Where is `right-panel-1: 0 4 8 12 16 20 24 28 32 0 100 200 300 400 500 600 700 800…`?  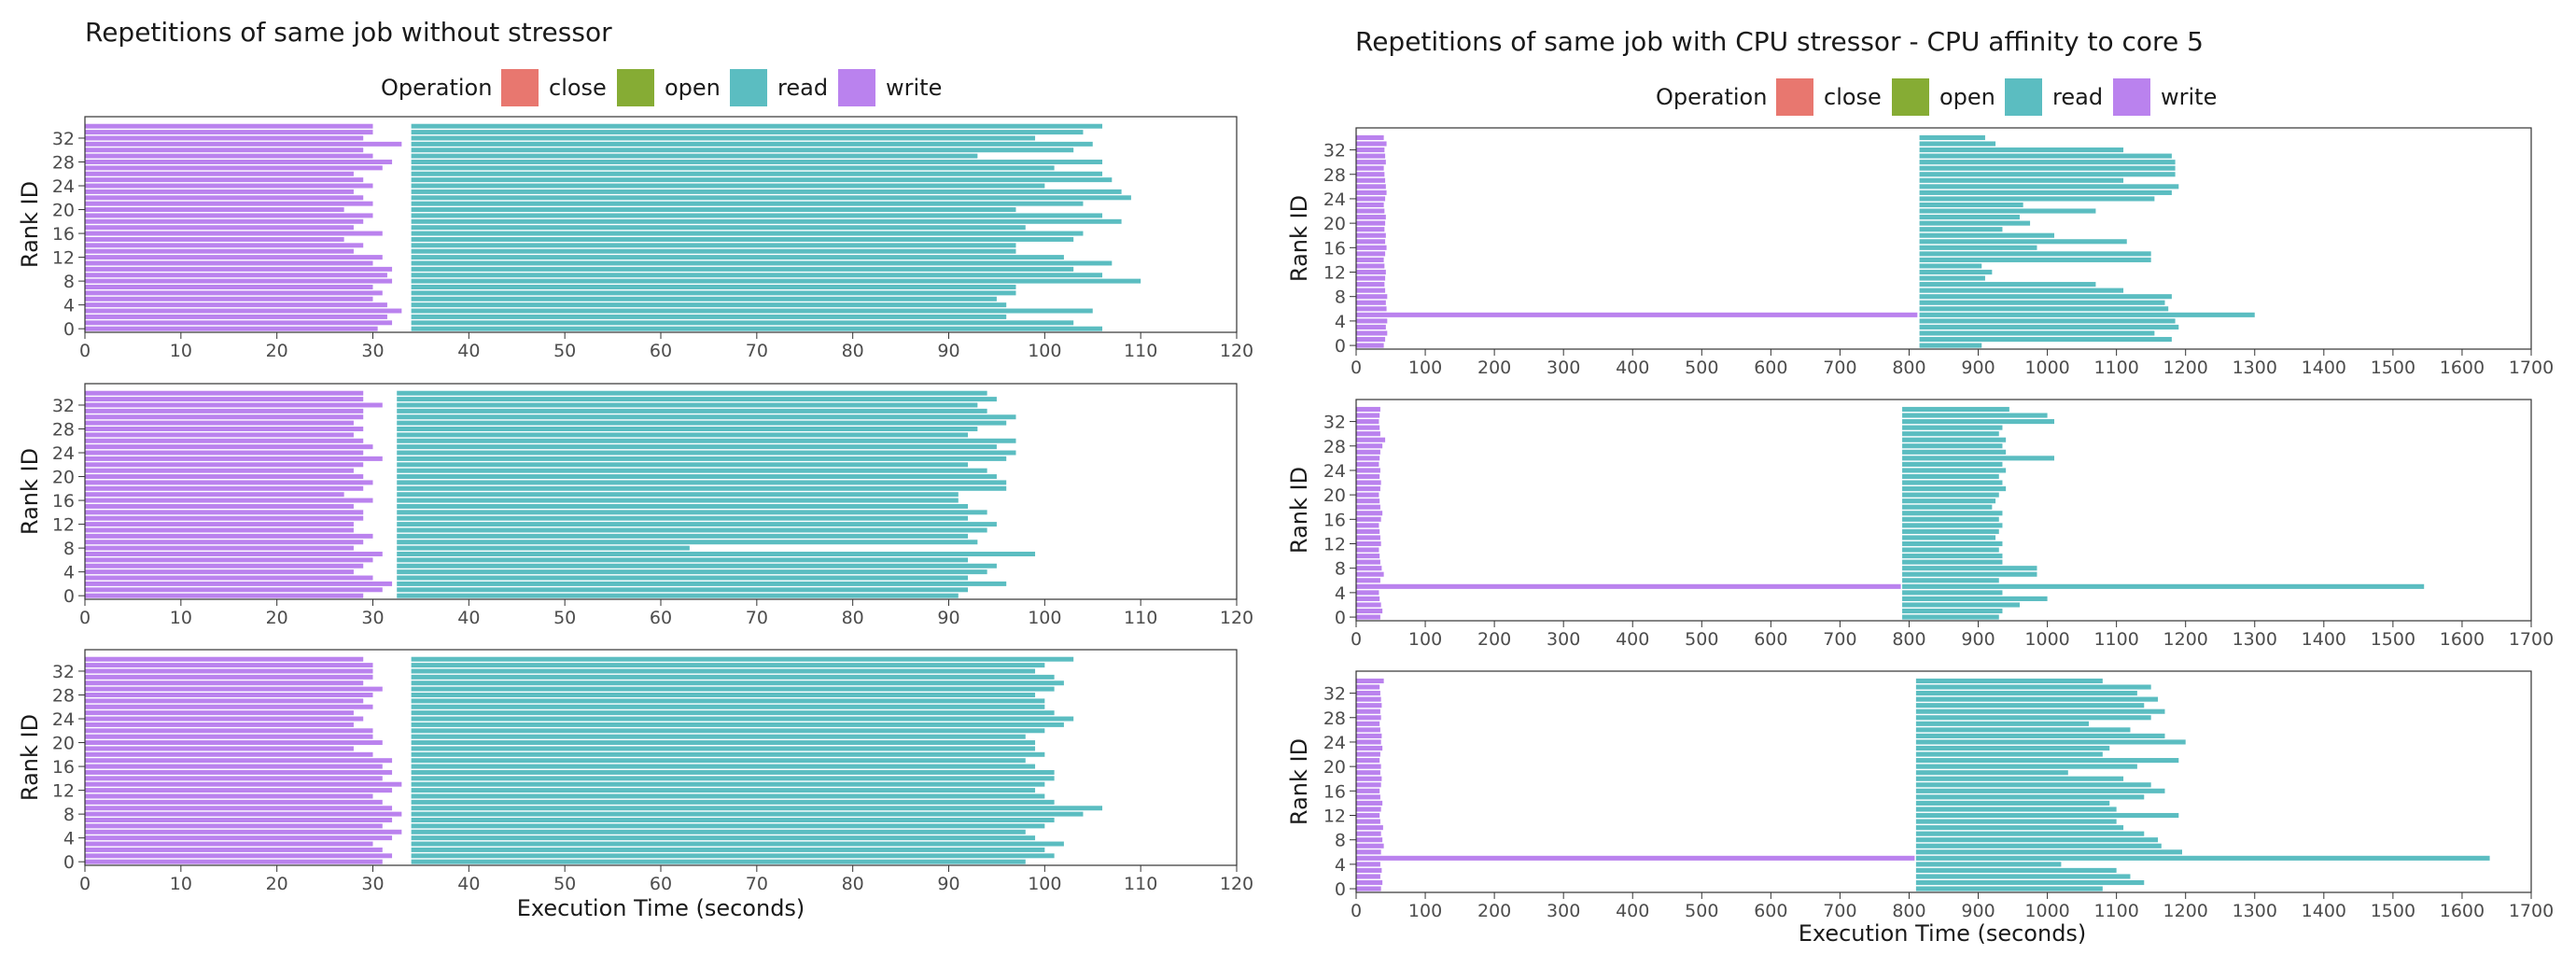
right-panel-1: 0 4 8 12 16 20 24 28 32 0 100 200 300 400 500 600 700 800… is located at coordinates (1920, 252).